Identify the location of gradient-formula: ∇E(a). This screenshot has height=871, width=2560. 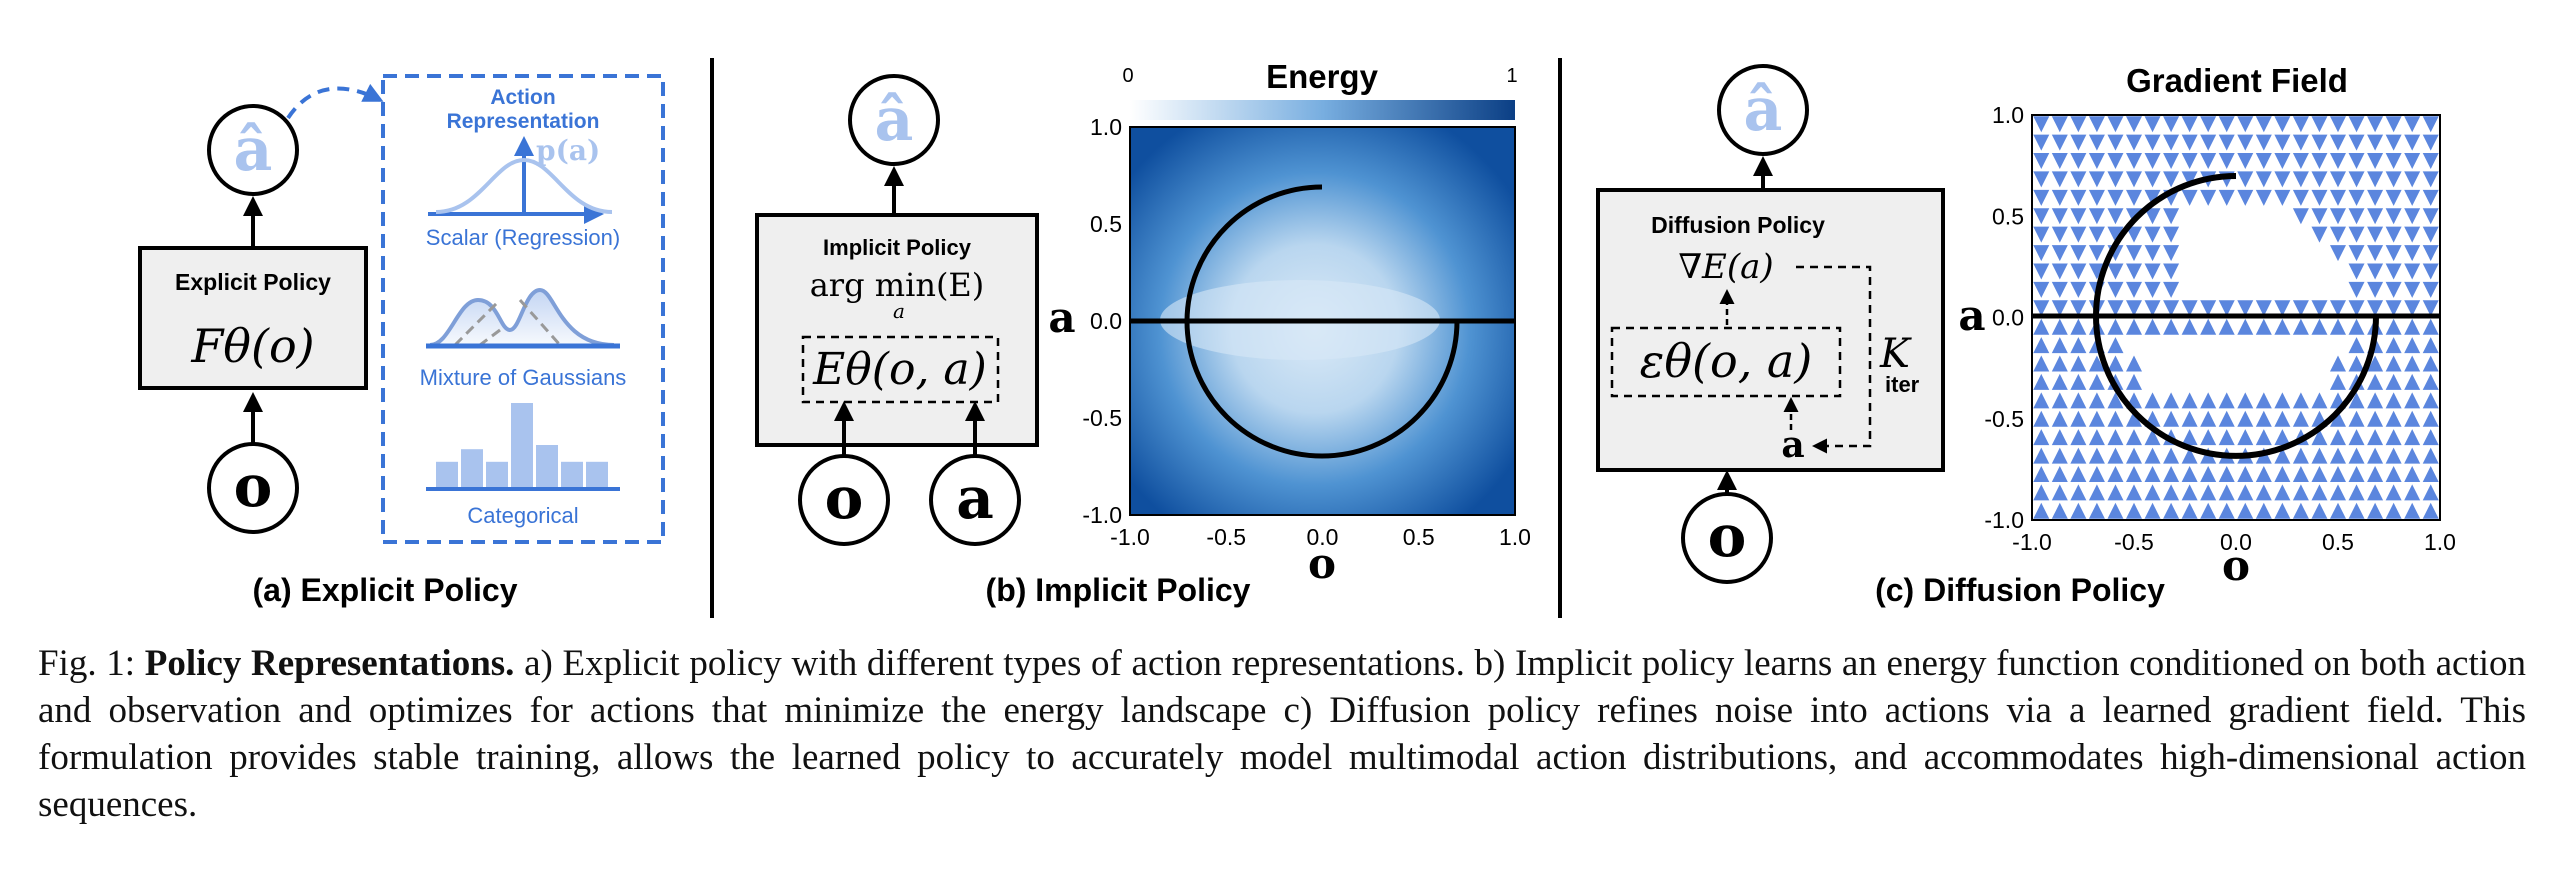
(1725, 267).